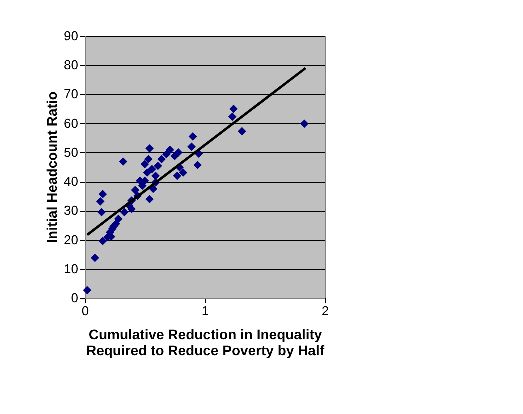 This screenshot has width=523, height=414. Describe the element at coordinates (71, 36) in the screenshot. I see `y-tick-label: 90` at that location.